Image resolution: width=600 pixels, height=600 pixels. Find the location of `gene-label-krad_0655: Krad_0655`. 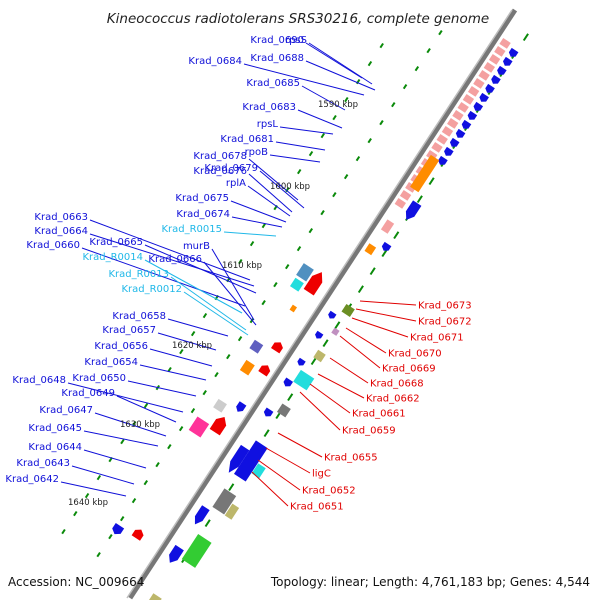

gene-label-krad_0655: Krad_0655 is located at coordinates (351, 458).